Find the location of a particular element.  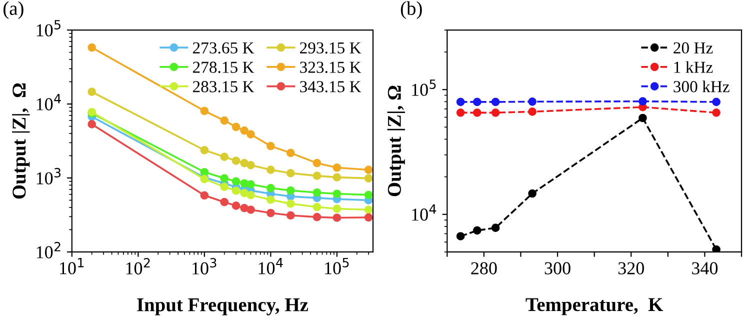

x-tick-label: 280 is located at coordinates (484, 268).